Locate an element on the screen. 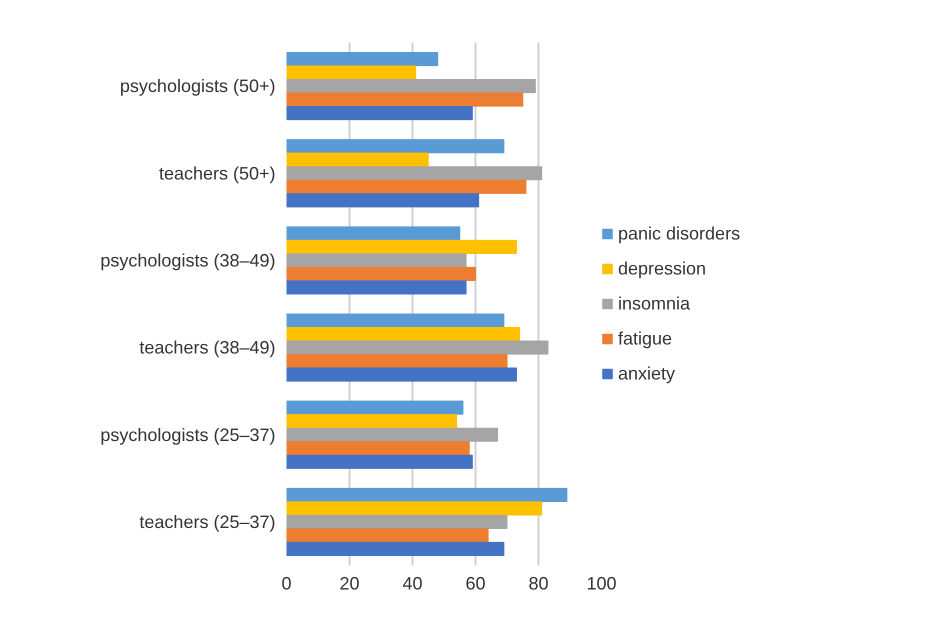 The width and height of the screenshot is (949, 627). legend-label: anxiety is located at coordinates (647, 373).